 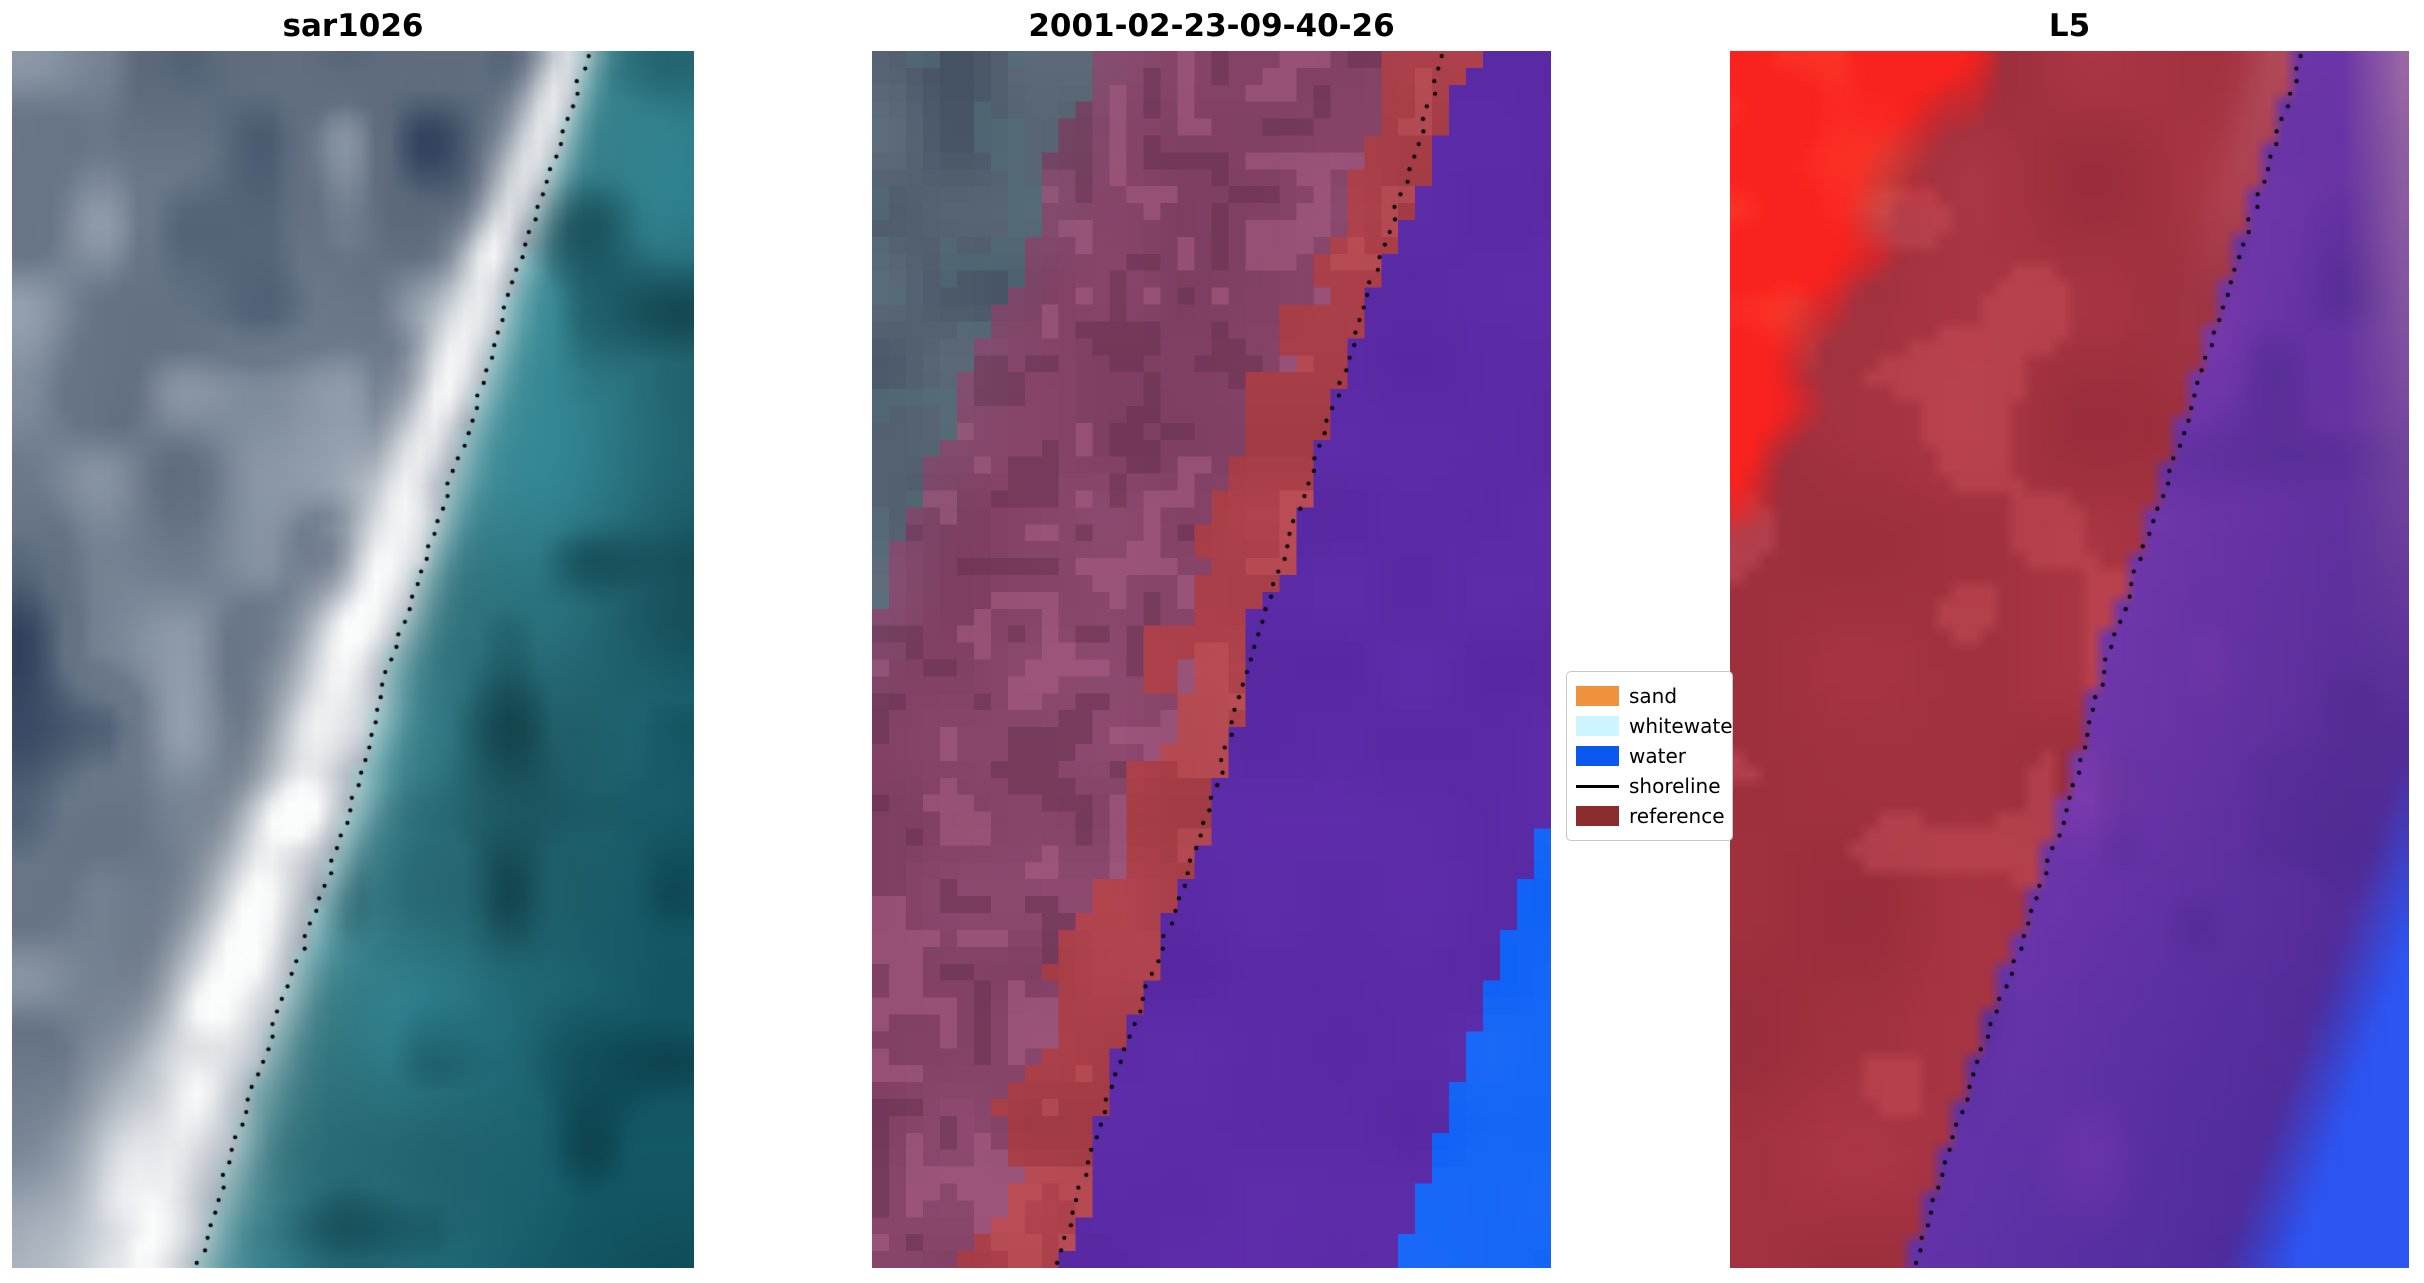 I want to click on legend-label-sand: sand, so click(x=1653, y=696).